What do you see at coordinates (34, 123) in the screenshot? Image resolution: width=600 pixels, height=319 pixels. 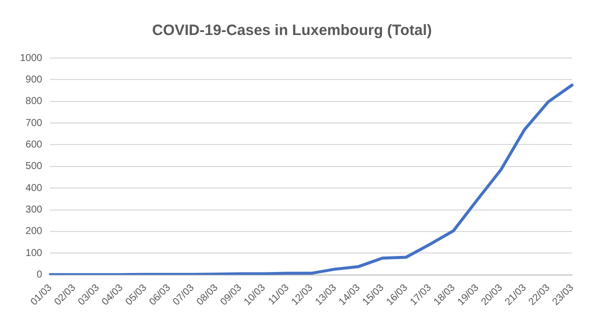 I see `y-tick-label: 700` at bounding box center [34, 123].